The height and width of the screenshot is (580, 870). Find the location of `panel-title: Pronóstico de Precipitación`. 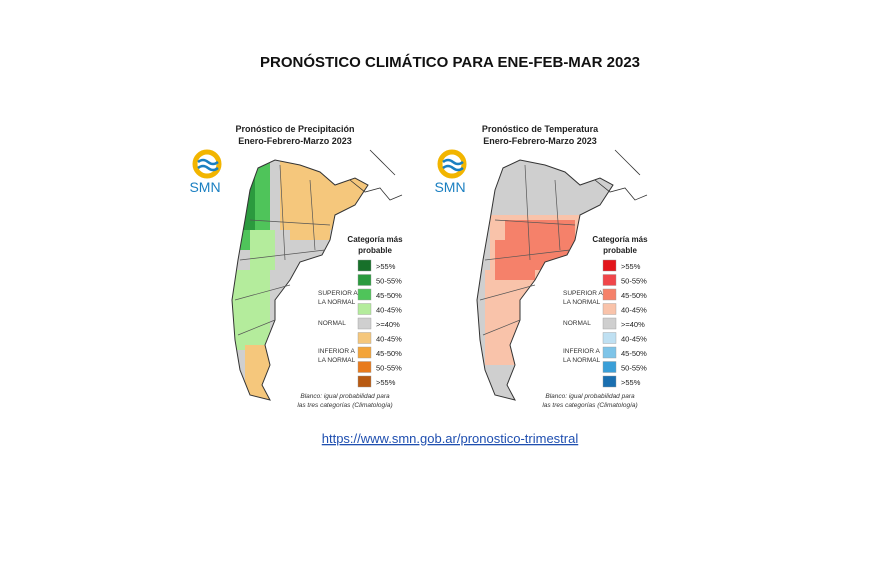

panel-title: Pronóstico de Precipitación is located at coordinates (294, 129).